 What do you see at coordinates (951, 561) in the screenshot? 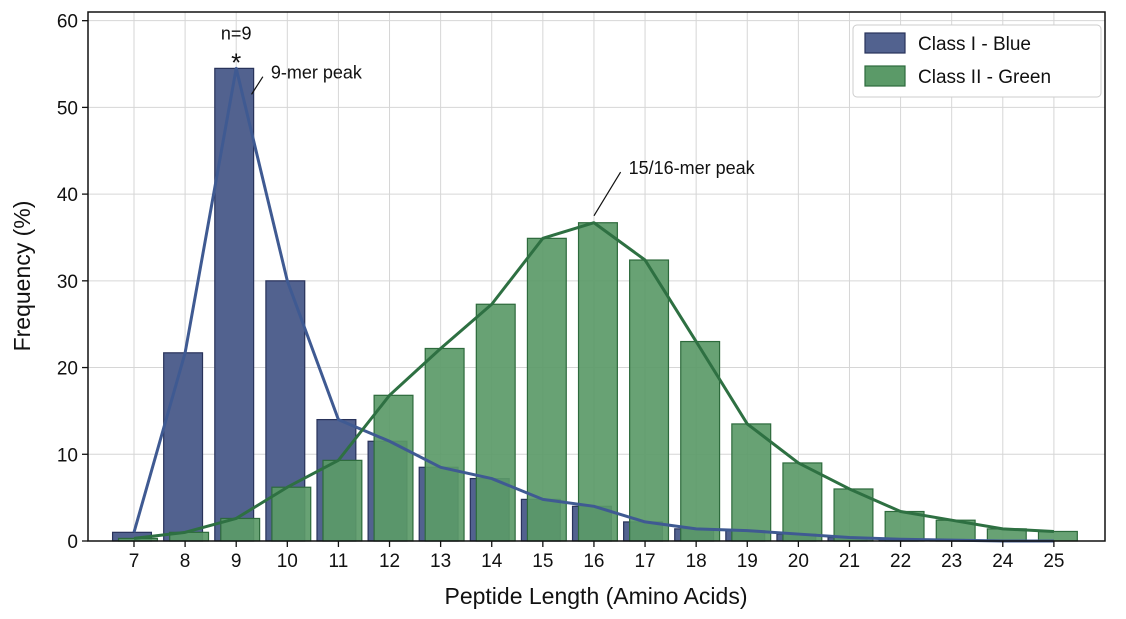
I see `x-tick-label: 23` at bounding box center [951, 561].